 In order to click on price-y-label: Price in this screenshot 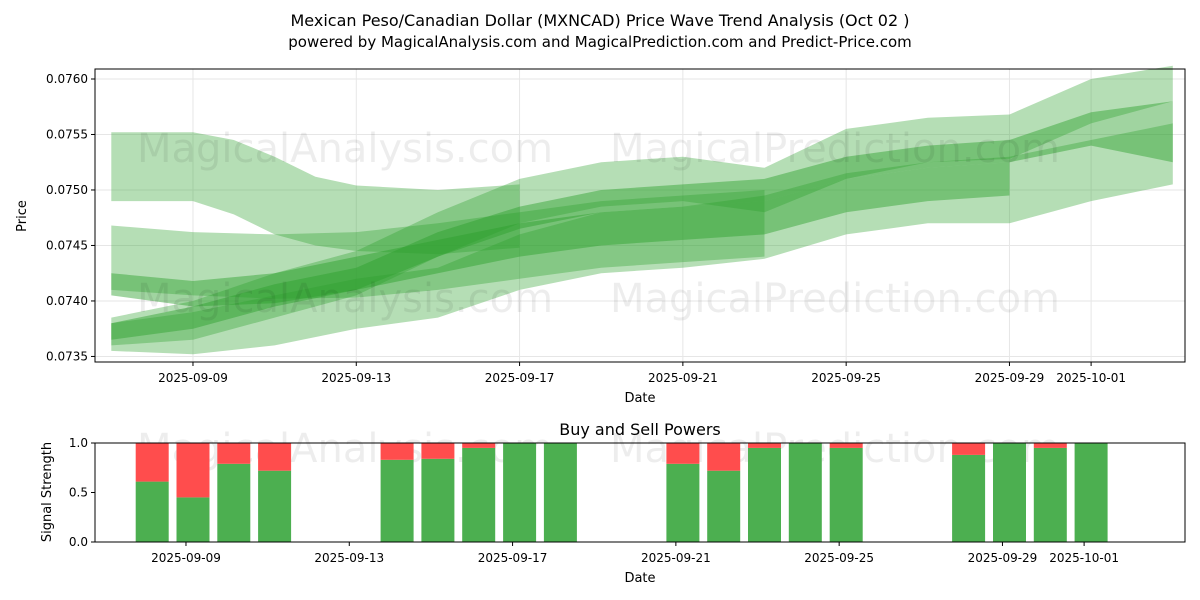, I will do `click(22, 216)`.